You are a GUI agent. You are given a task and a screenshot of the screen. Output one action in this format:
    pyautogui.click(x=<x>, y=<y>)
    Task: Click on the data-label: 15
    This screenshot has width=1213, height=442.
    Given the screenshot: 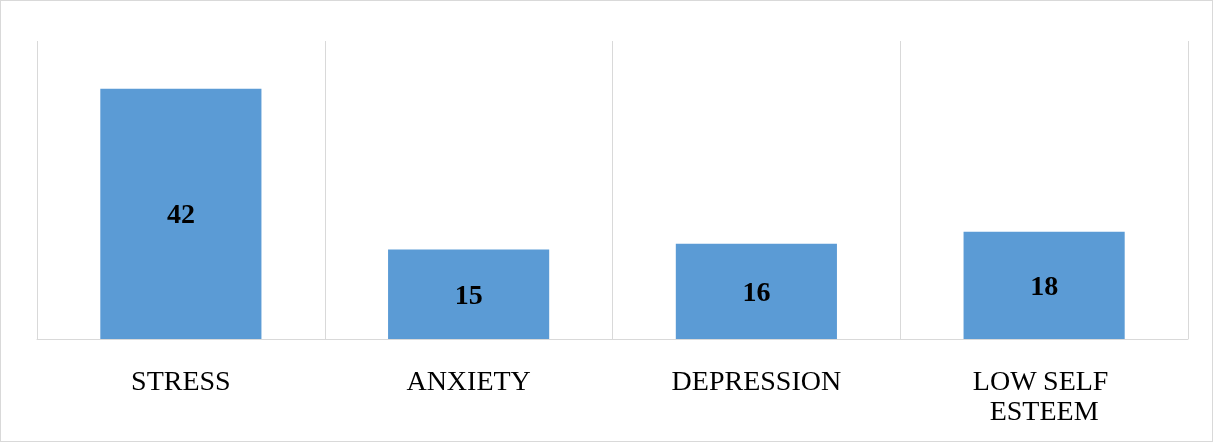 What is the action you would take?
    pyautogui.click(x=468, y=294)
    